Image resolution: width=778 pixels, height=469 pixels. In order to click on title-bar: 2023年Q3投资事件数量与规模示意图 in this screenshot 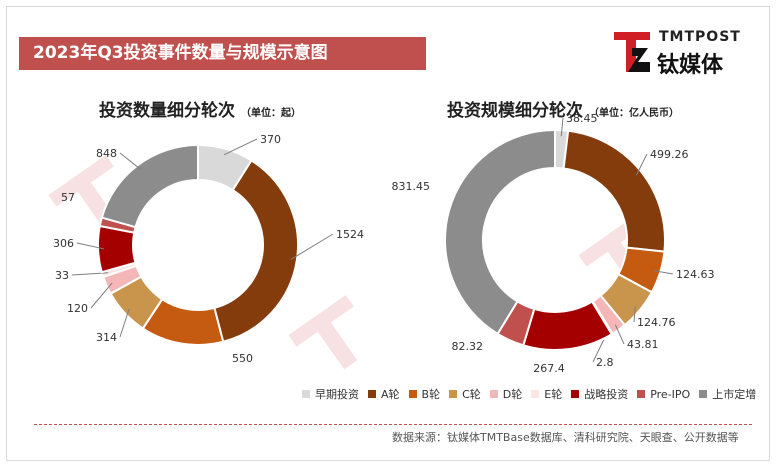, I will do `click(222, 53)`.